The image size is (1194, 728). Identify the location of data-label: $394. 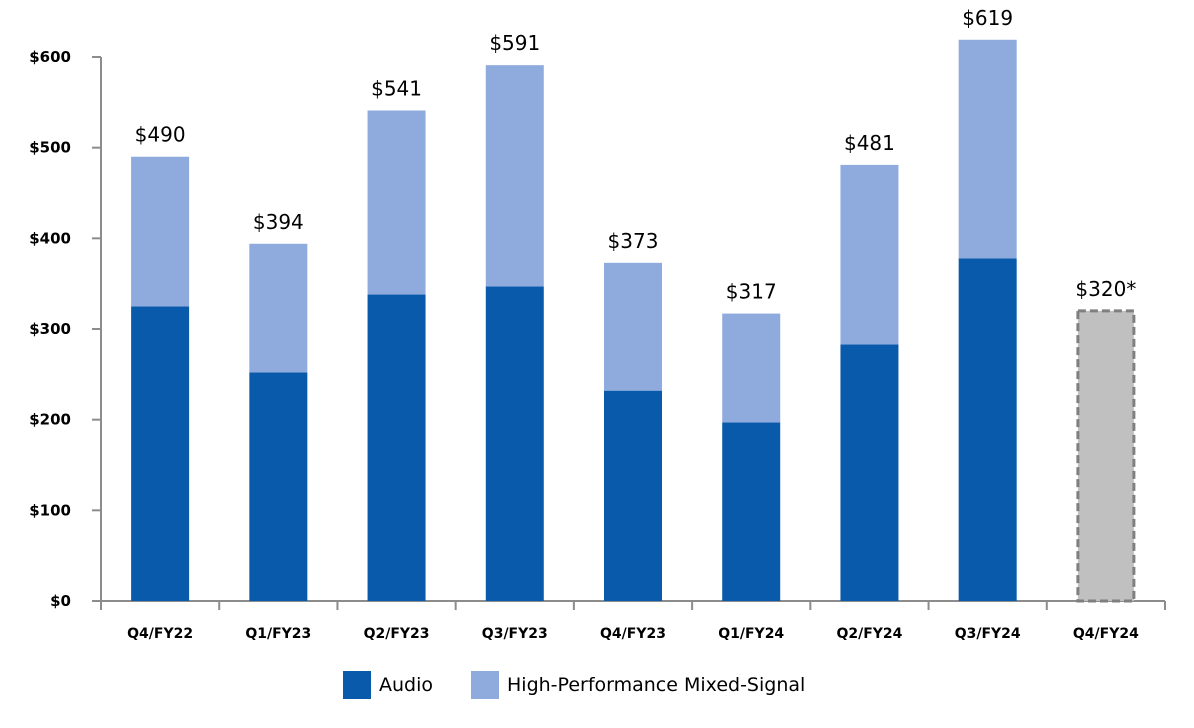
(278, 222).